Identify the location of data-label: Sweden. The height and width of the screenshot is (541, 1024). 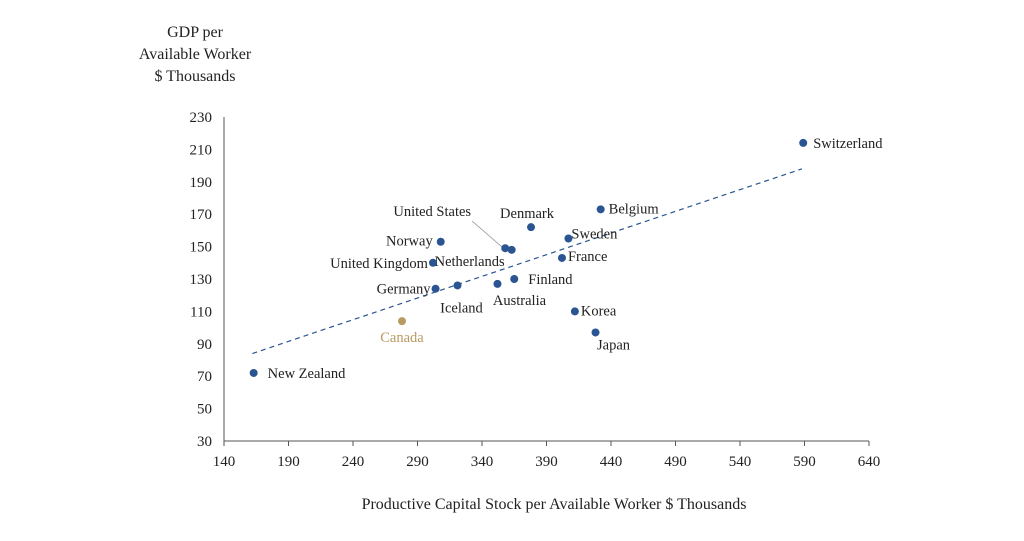
(594, 235).